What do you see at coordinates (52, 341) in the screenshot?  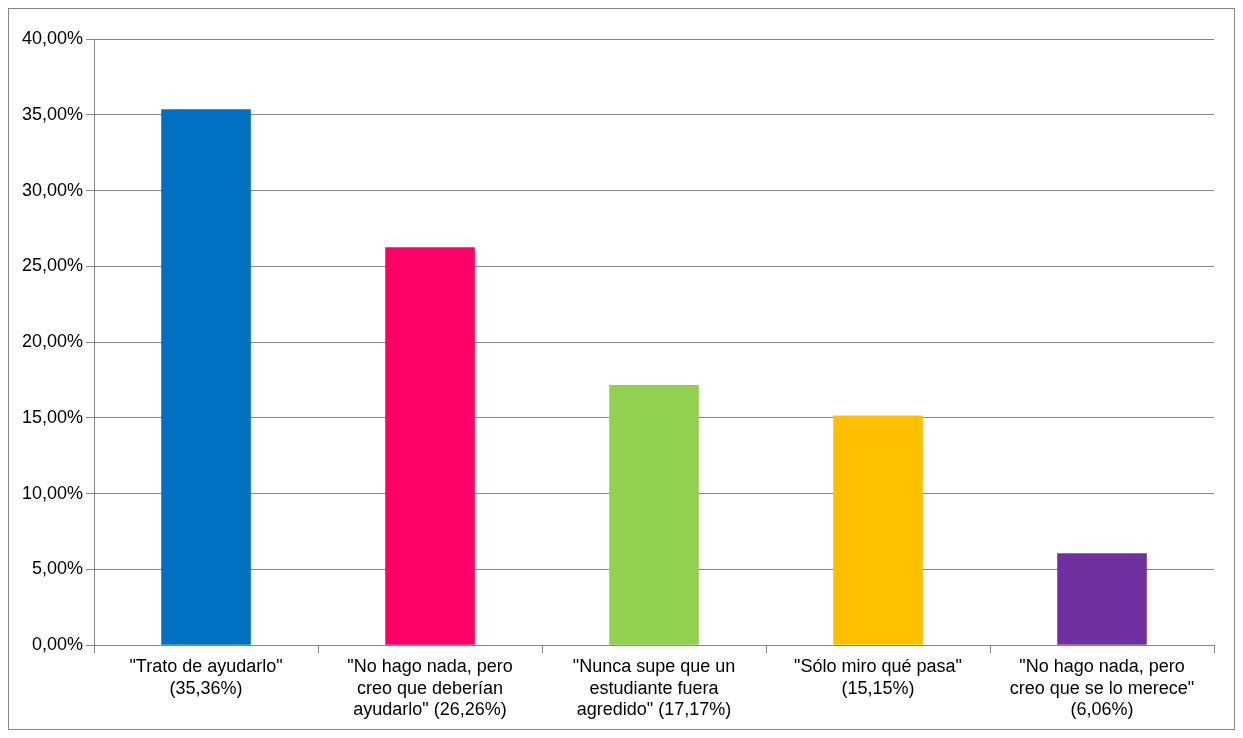 I see `y-tick-label: 20,00%` at bounding box center [52, 341].